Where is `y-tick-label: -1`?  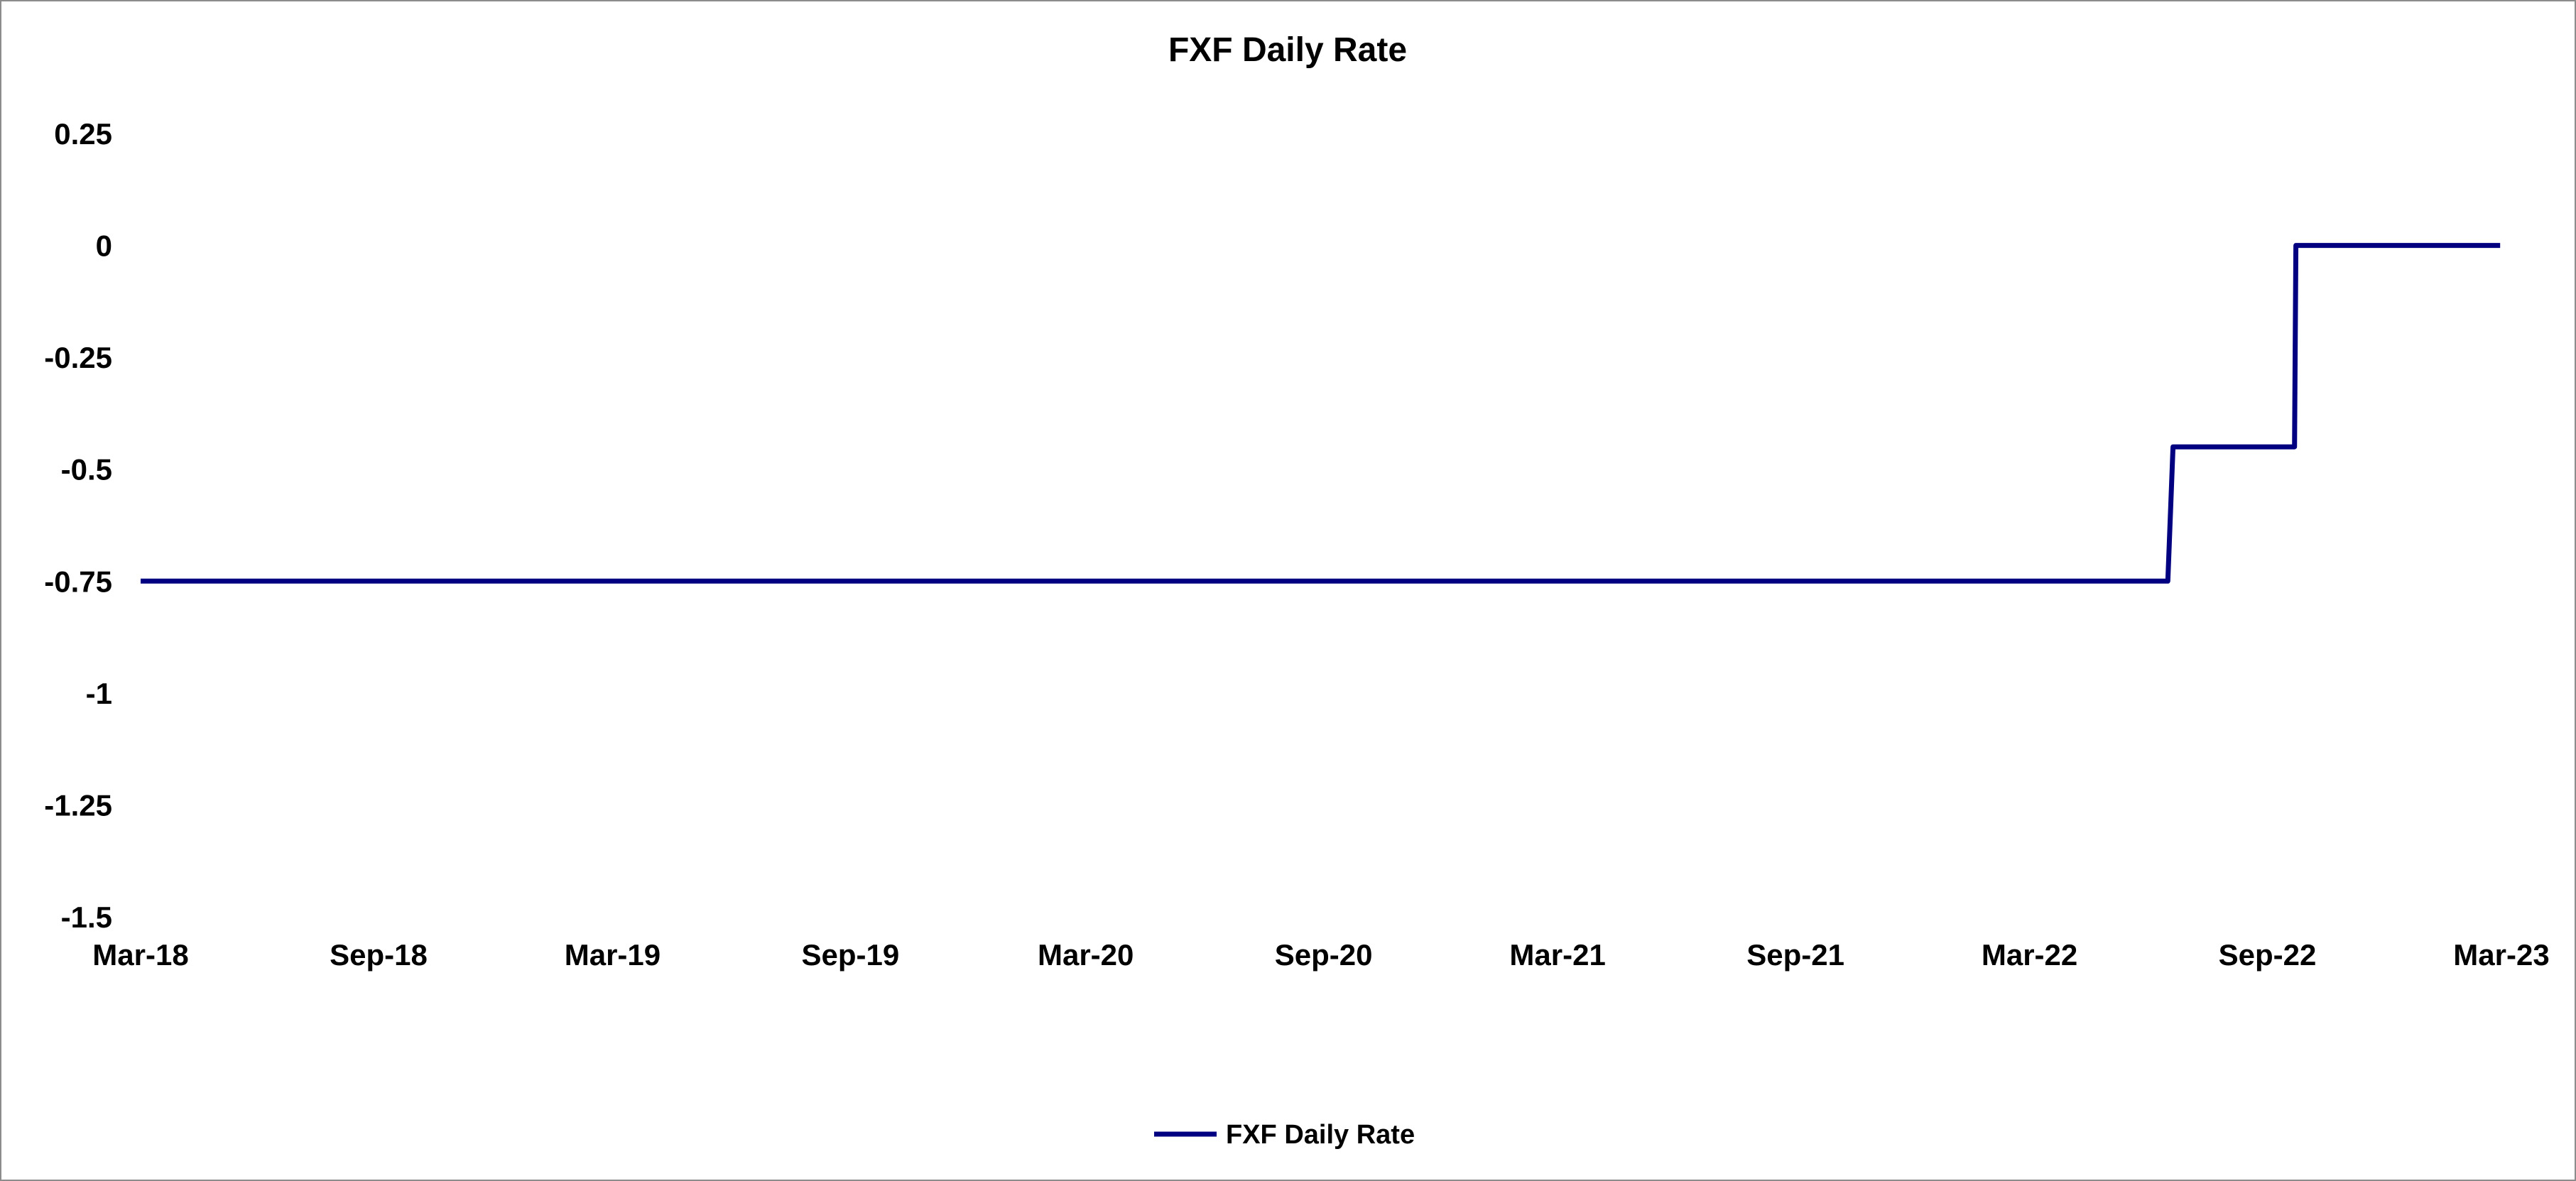
y-tick-label: -1 is located at coordinates (99, 693).